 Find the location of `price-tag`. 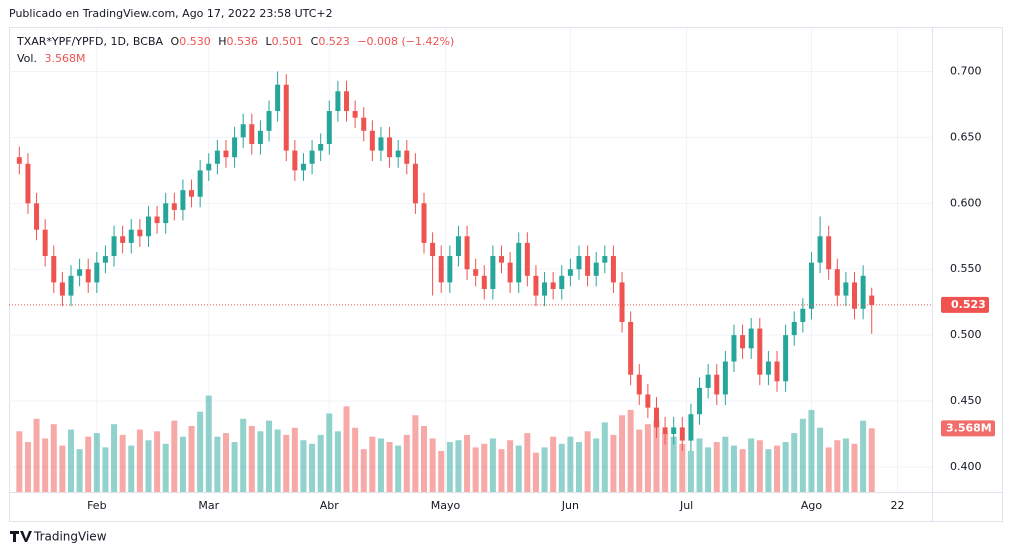

price-tag is located at coordinates (965, 304).